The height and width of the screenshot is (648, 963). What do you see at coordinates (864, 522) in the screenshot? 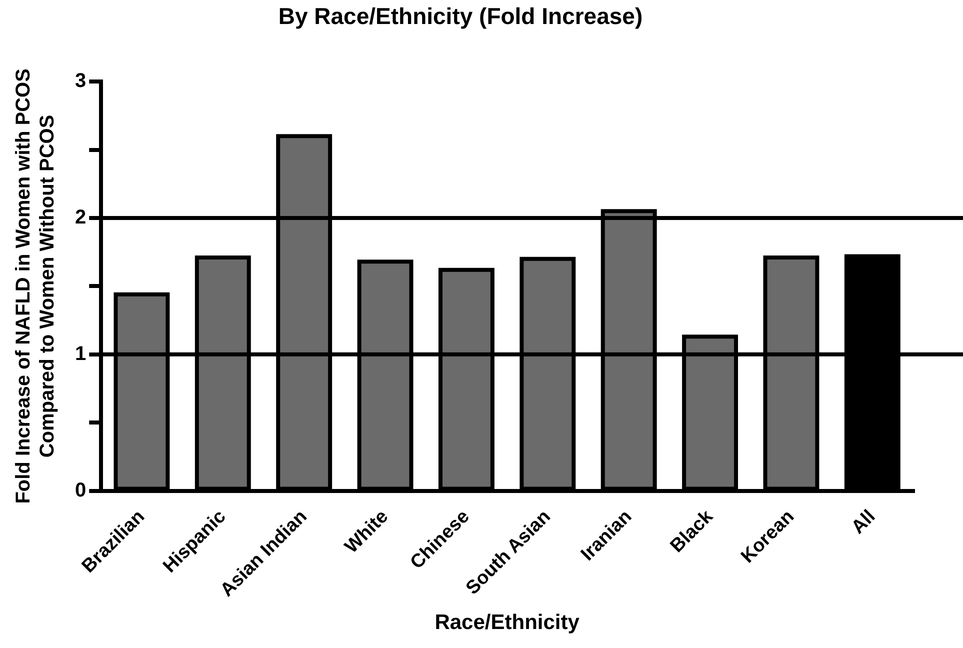
I see `x-tick-label: All` at bounding box center [864, 522].